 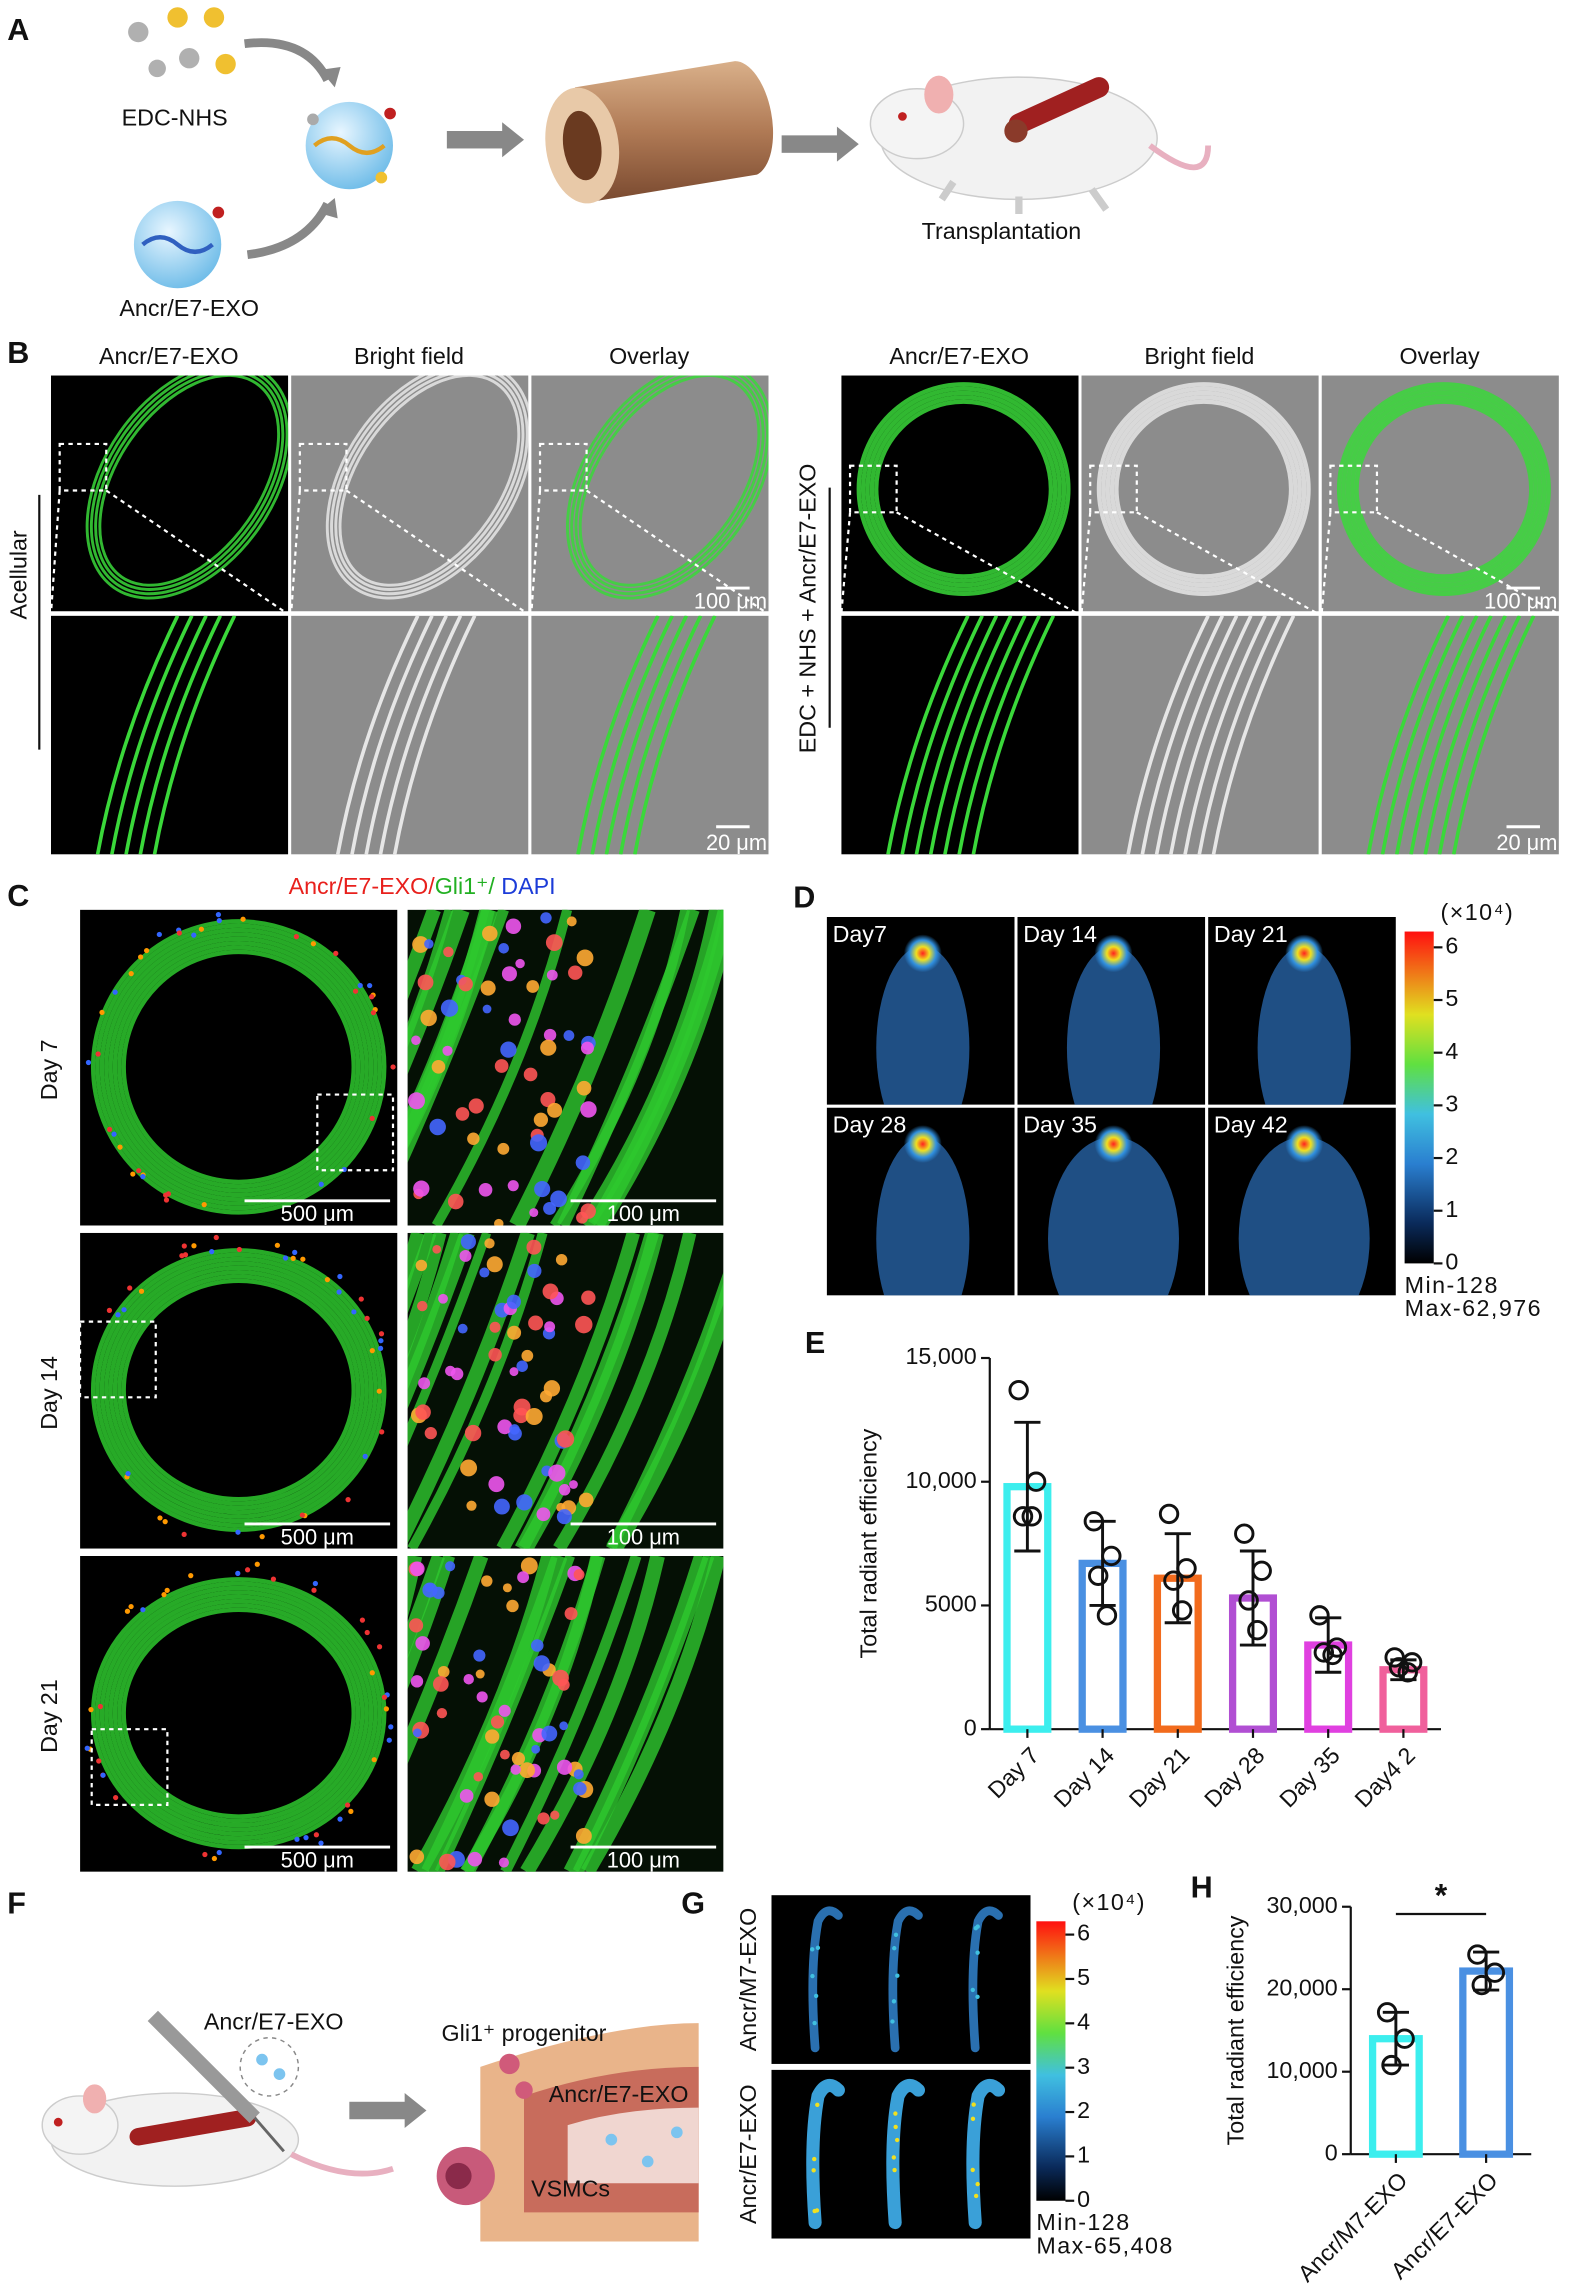 I want to click on y-tick-label: 15,000, so click(x=941, y=1356).